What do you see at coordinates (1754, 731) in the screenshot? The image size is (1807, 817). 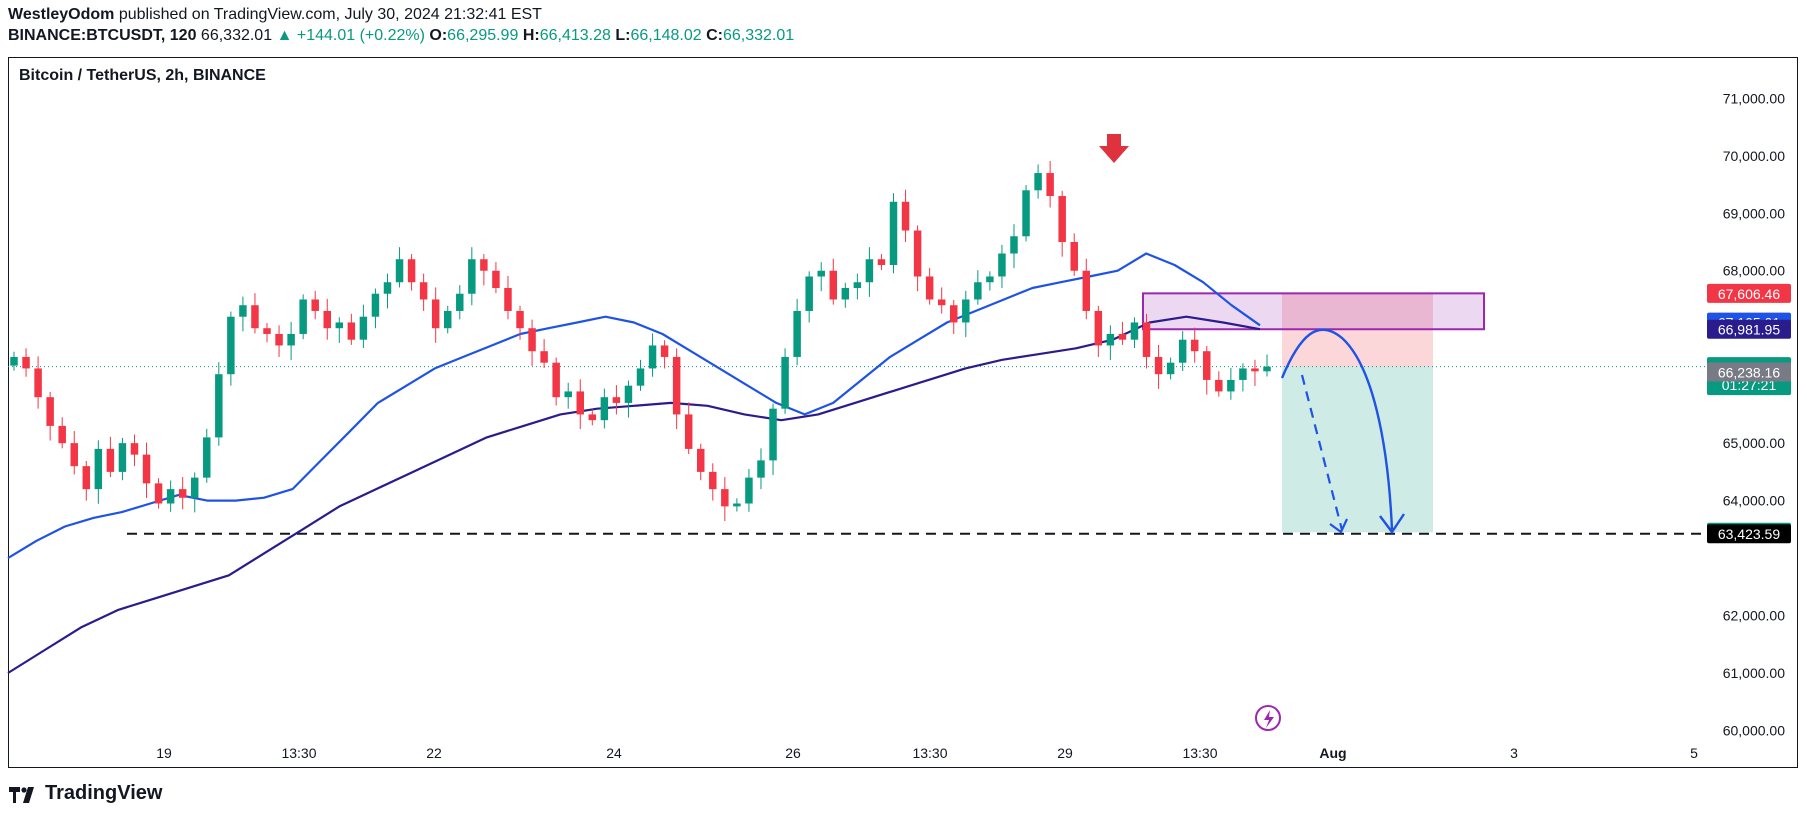 I see `y-tick-label: 60,000.00` at bounding box center [1754, 731].